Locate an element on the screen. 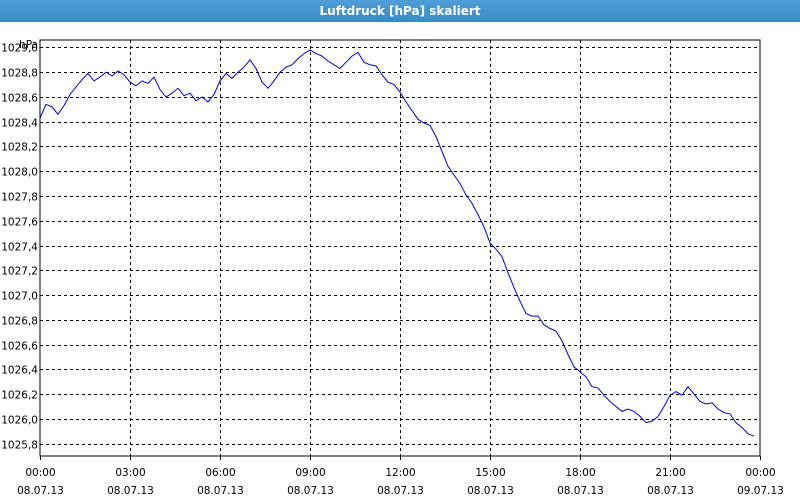  y-axis-unit-label: hPa is located at coordinates (28, 45).